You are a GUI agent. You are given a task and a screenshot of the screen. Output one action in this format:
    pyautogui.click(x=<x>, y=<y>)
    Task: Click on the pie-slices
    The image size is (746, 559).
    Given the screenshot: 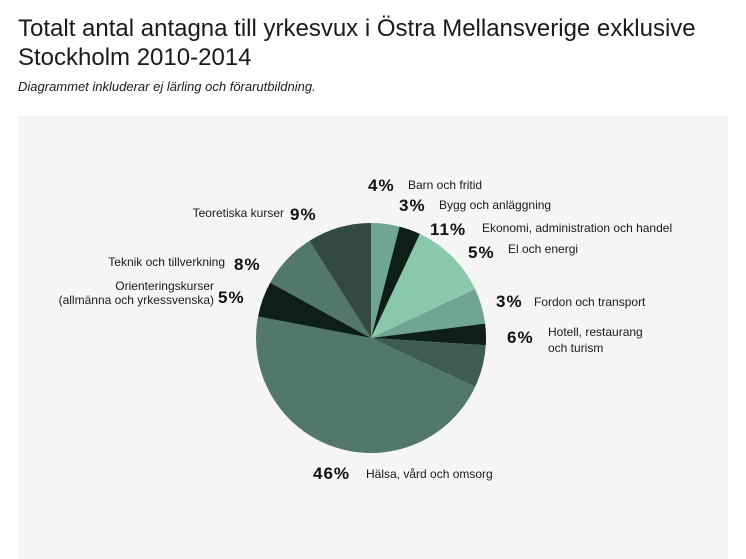 What is the action you would take?
    pyautogui.click(x=371, y=338)
    